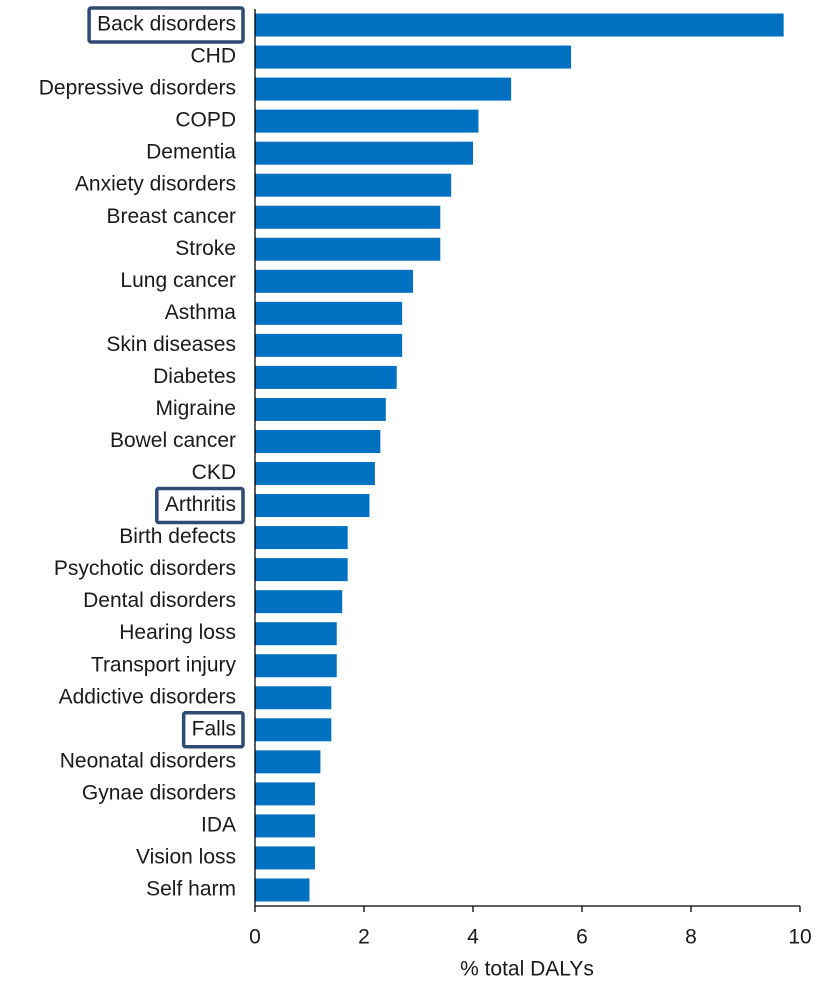  Describe the element at coordinates (214, 56) in the screenshot. I see `y-tick-label: CHD` at that location.